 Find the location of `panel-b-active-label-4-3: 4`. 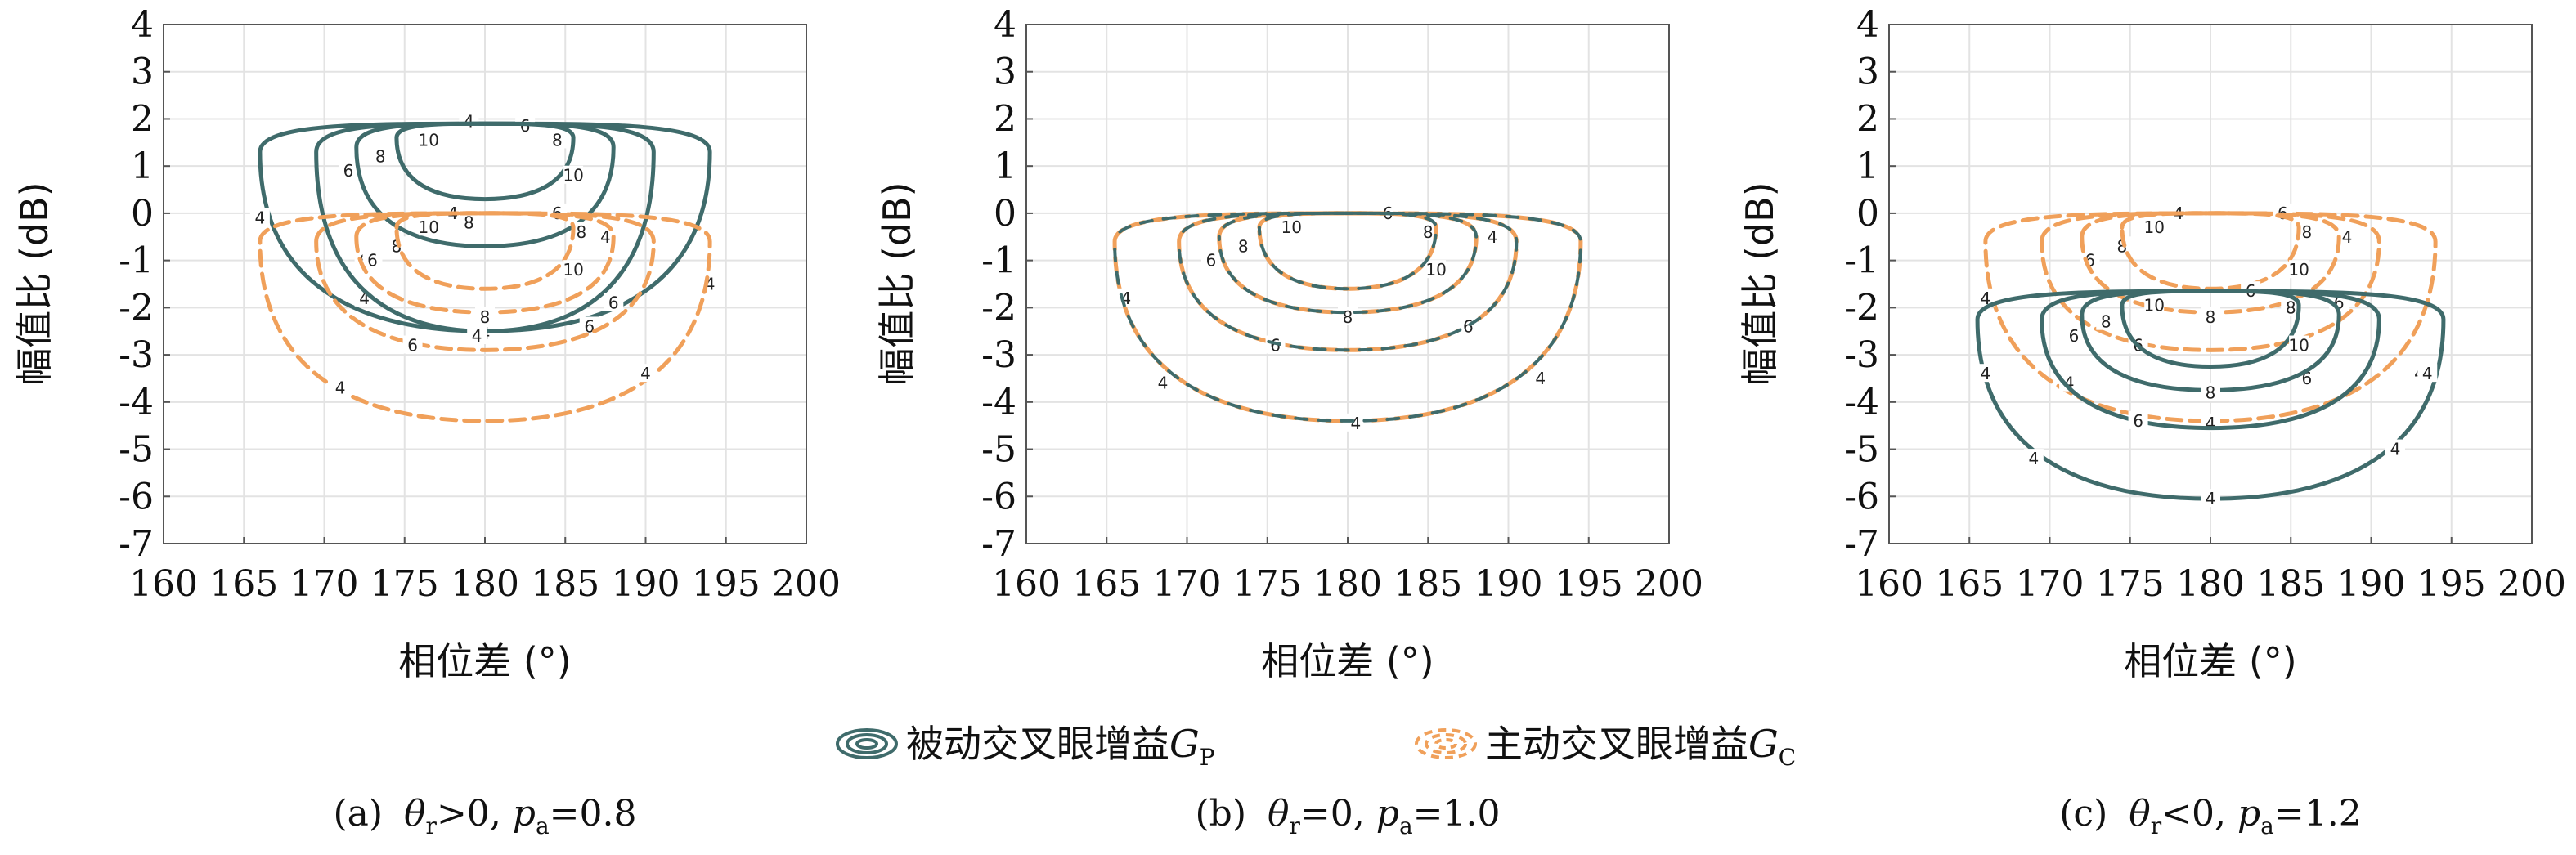

panel-b-active-label-4-3: 4 is located at coordinates (1540, 378).